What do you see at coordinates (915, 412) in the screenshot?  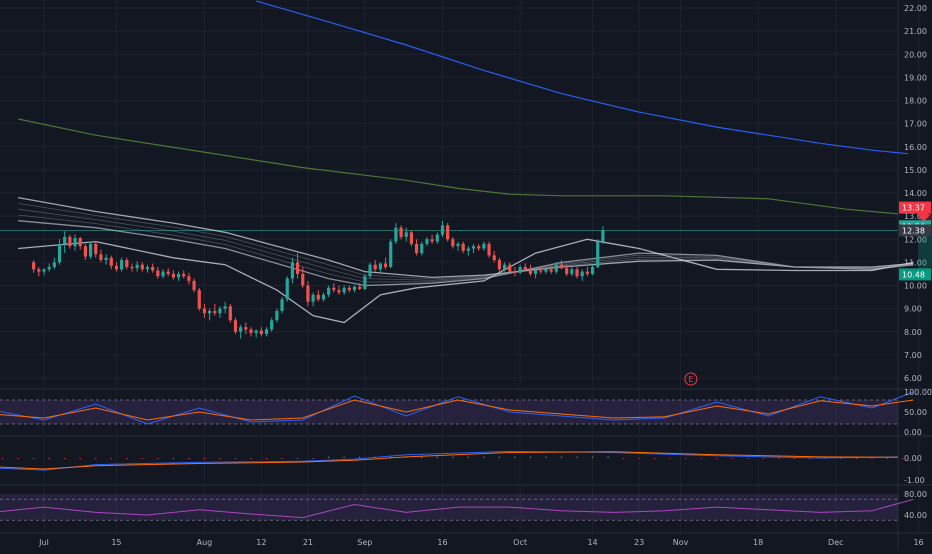 I see `indicator-axis-label: 50.00` at bounding box center [915, 412].